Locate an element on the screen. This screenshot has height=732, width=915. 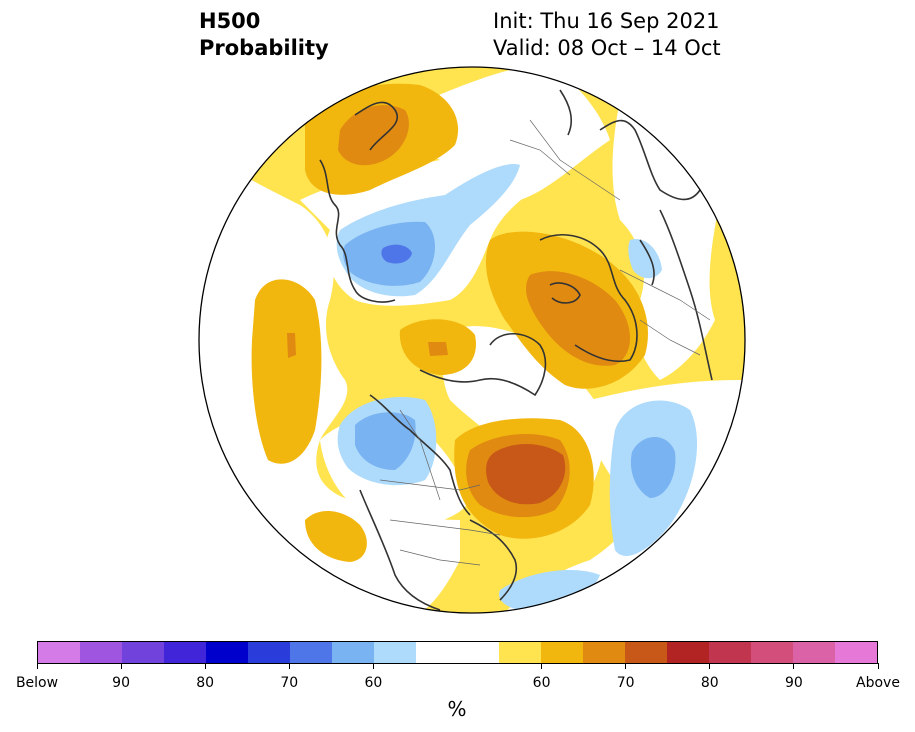
valid-date: Valid: 08 Oct – 14 Oct is located at coordinates (607, 48).